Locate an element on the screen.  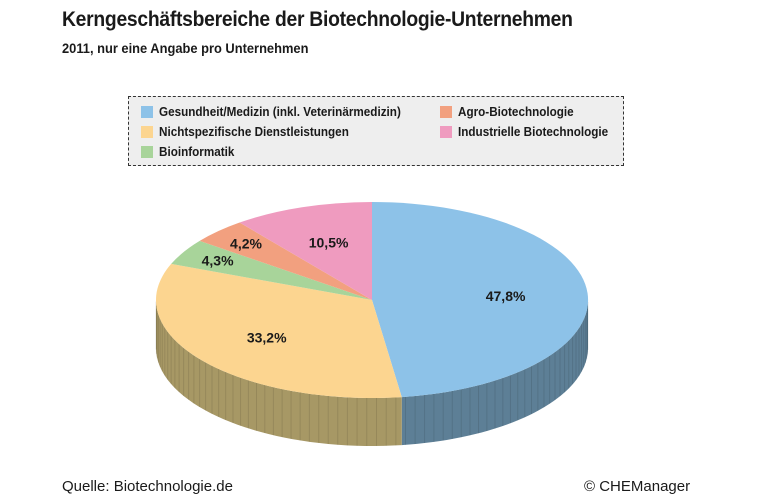
source-note: Quelle: Biotechnologie.de is located at coordinates (147, 486).